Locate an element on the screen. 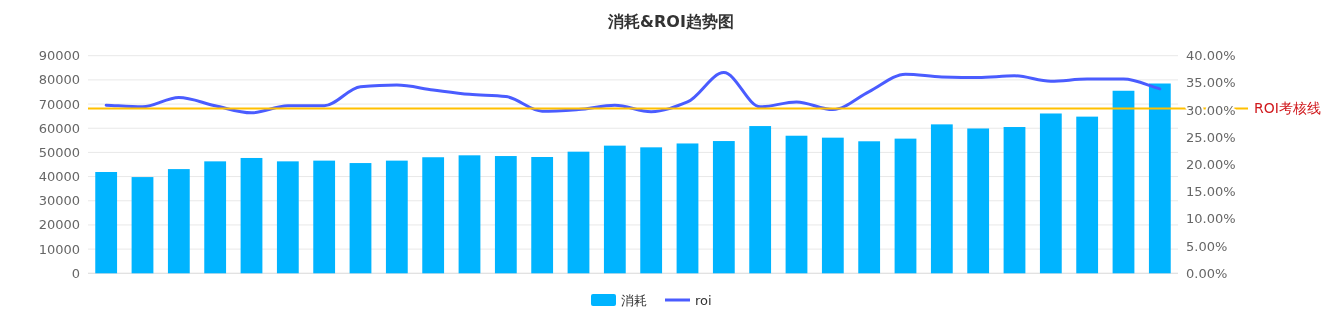  y-tick-label: 70000 is located at coordinates (59, 104).